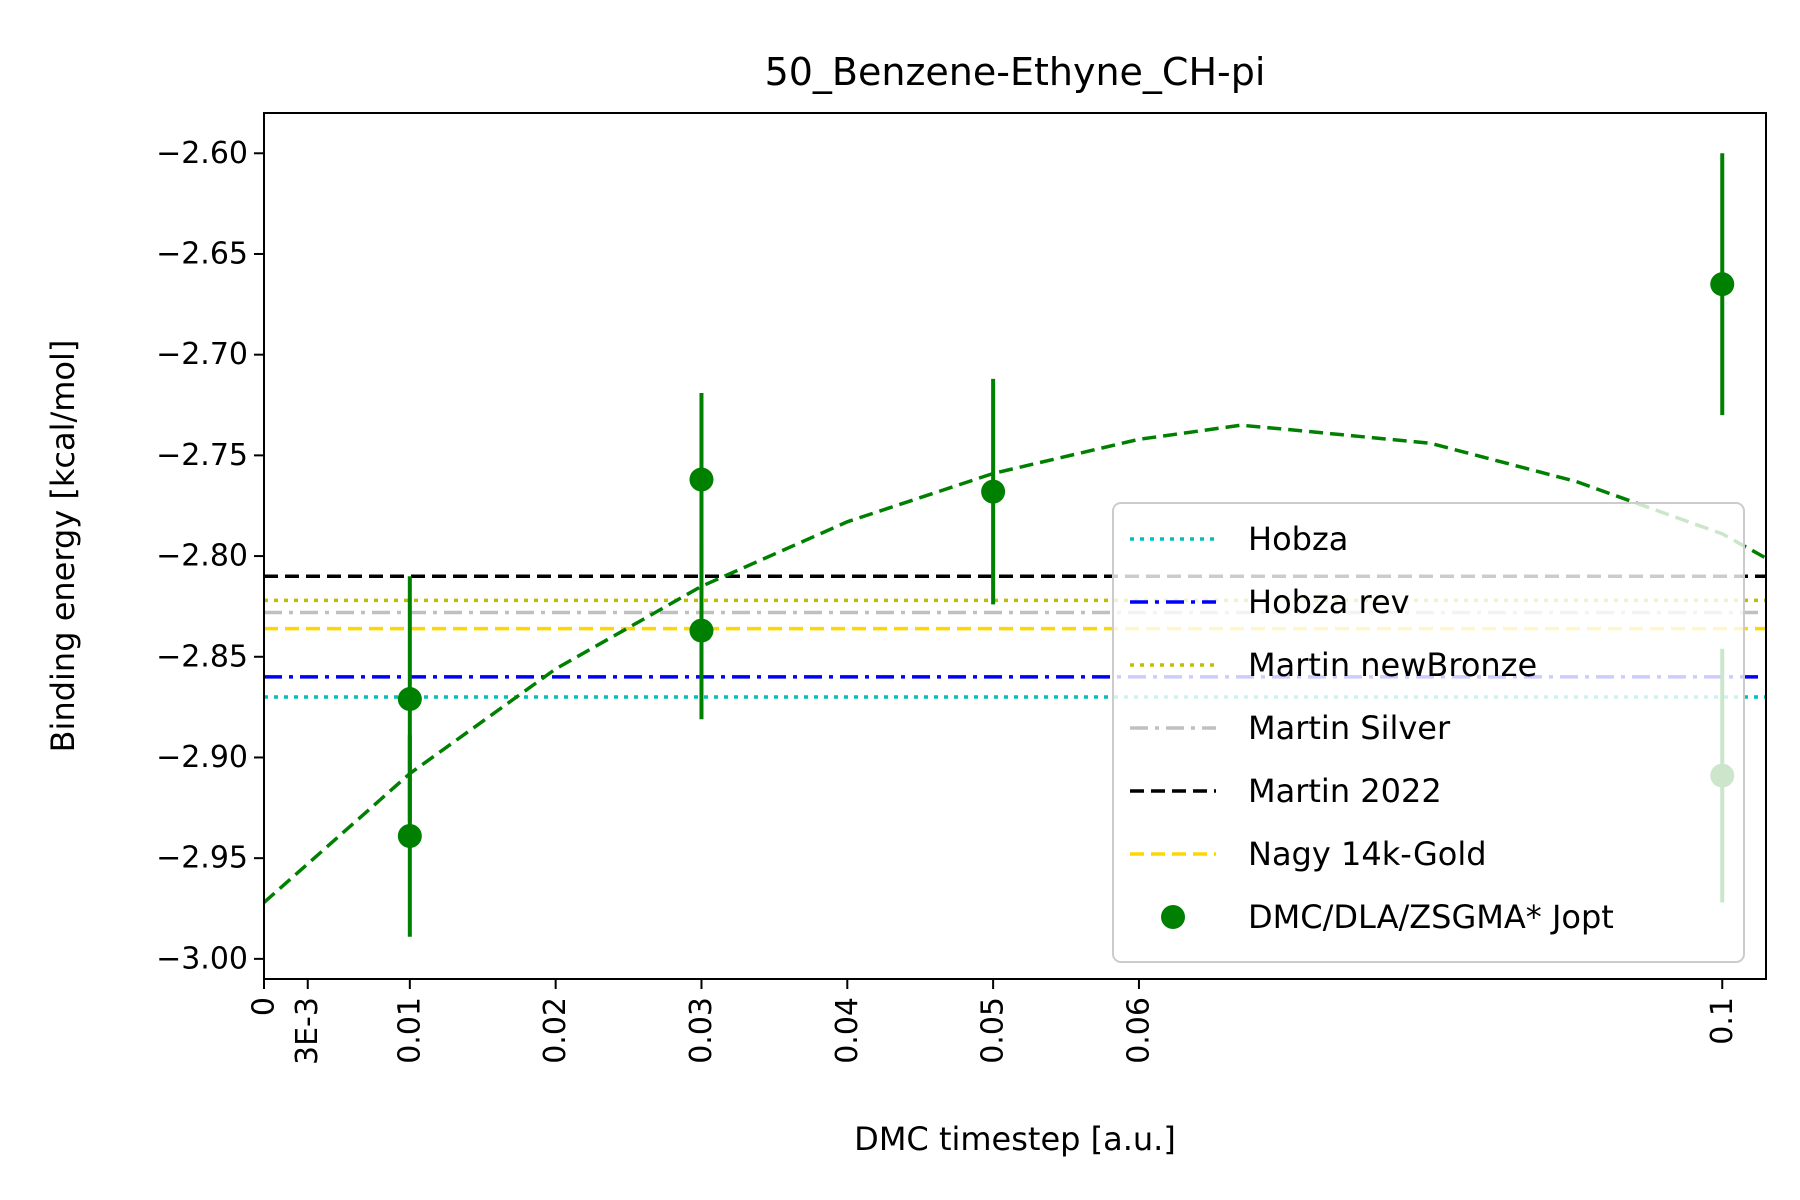 The image size is (1800, 1200). Describe the element at coordinates (993, 1030) in the screenshot. I see `x-tick-label-6: 0.05` at that location.